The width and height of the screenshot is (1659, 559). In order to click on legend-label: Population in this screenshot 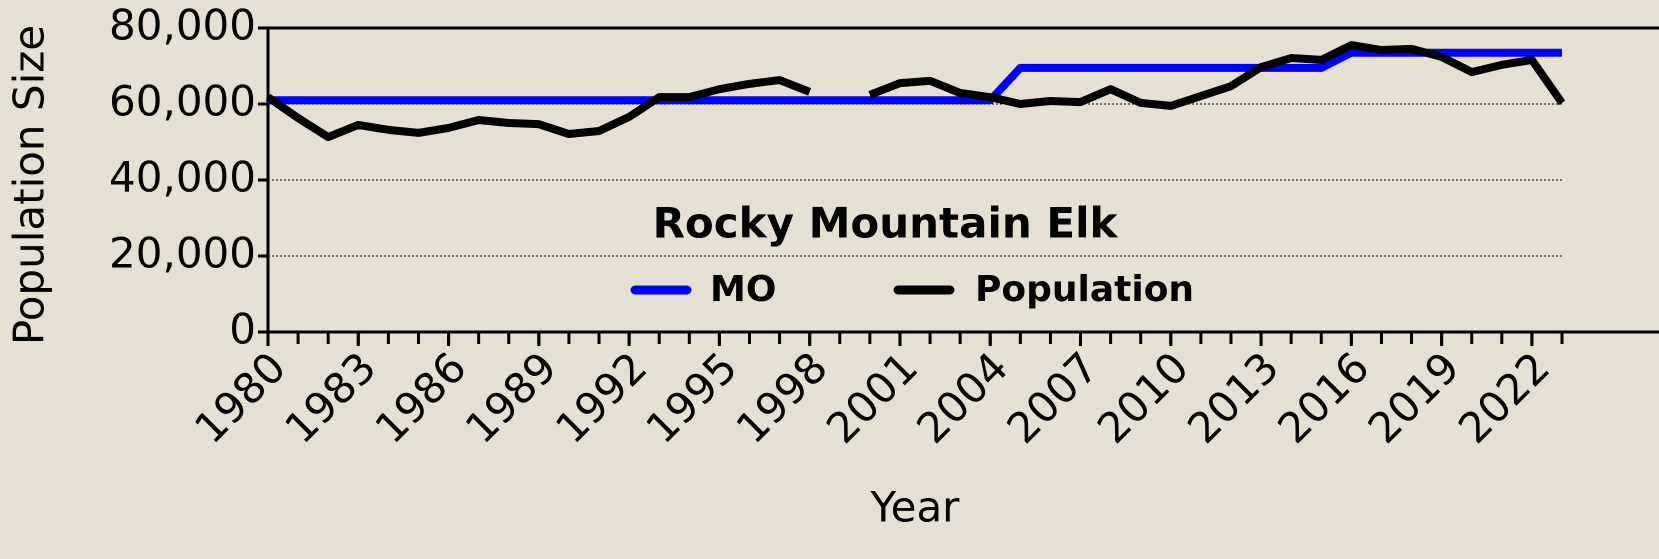, I will do `click(1084, 289)`.